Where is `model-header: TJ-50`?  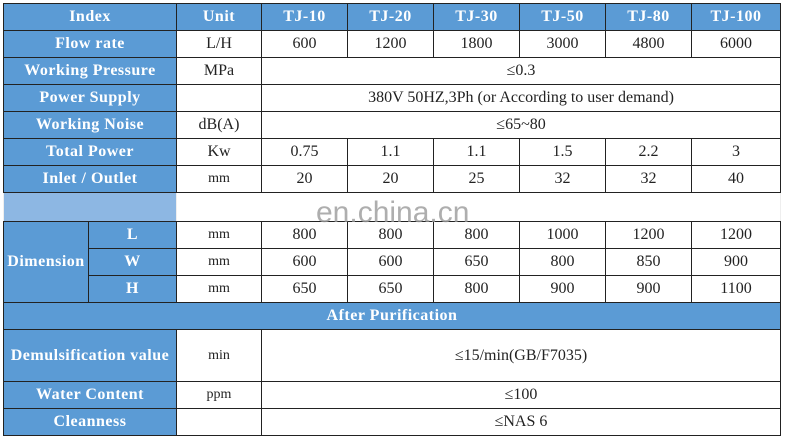 model-header: TJ-50 is located at coordinates (562, 17).